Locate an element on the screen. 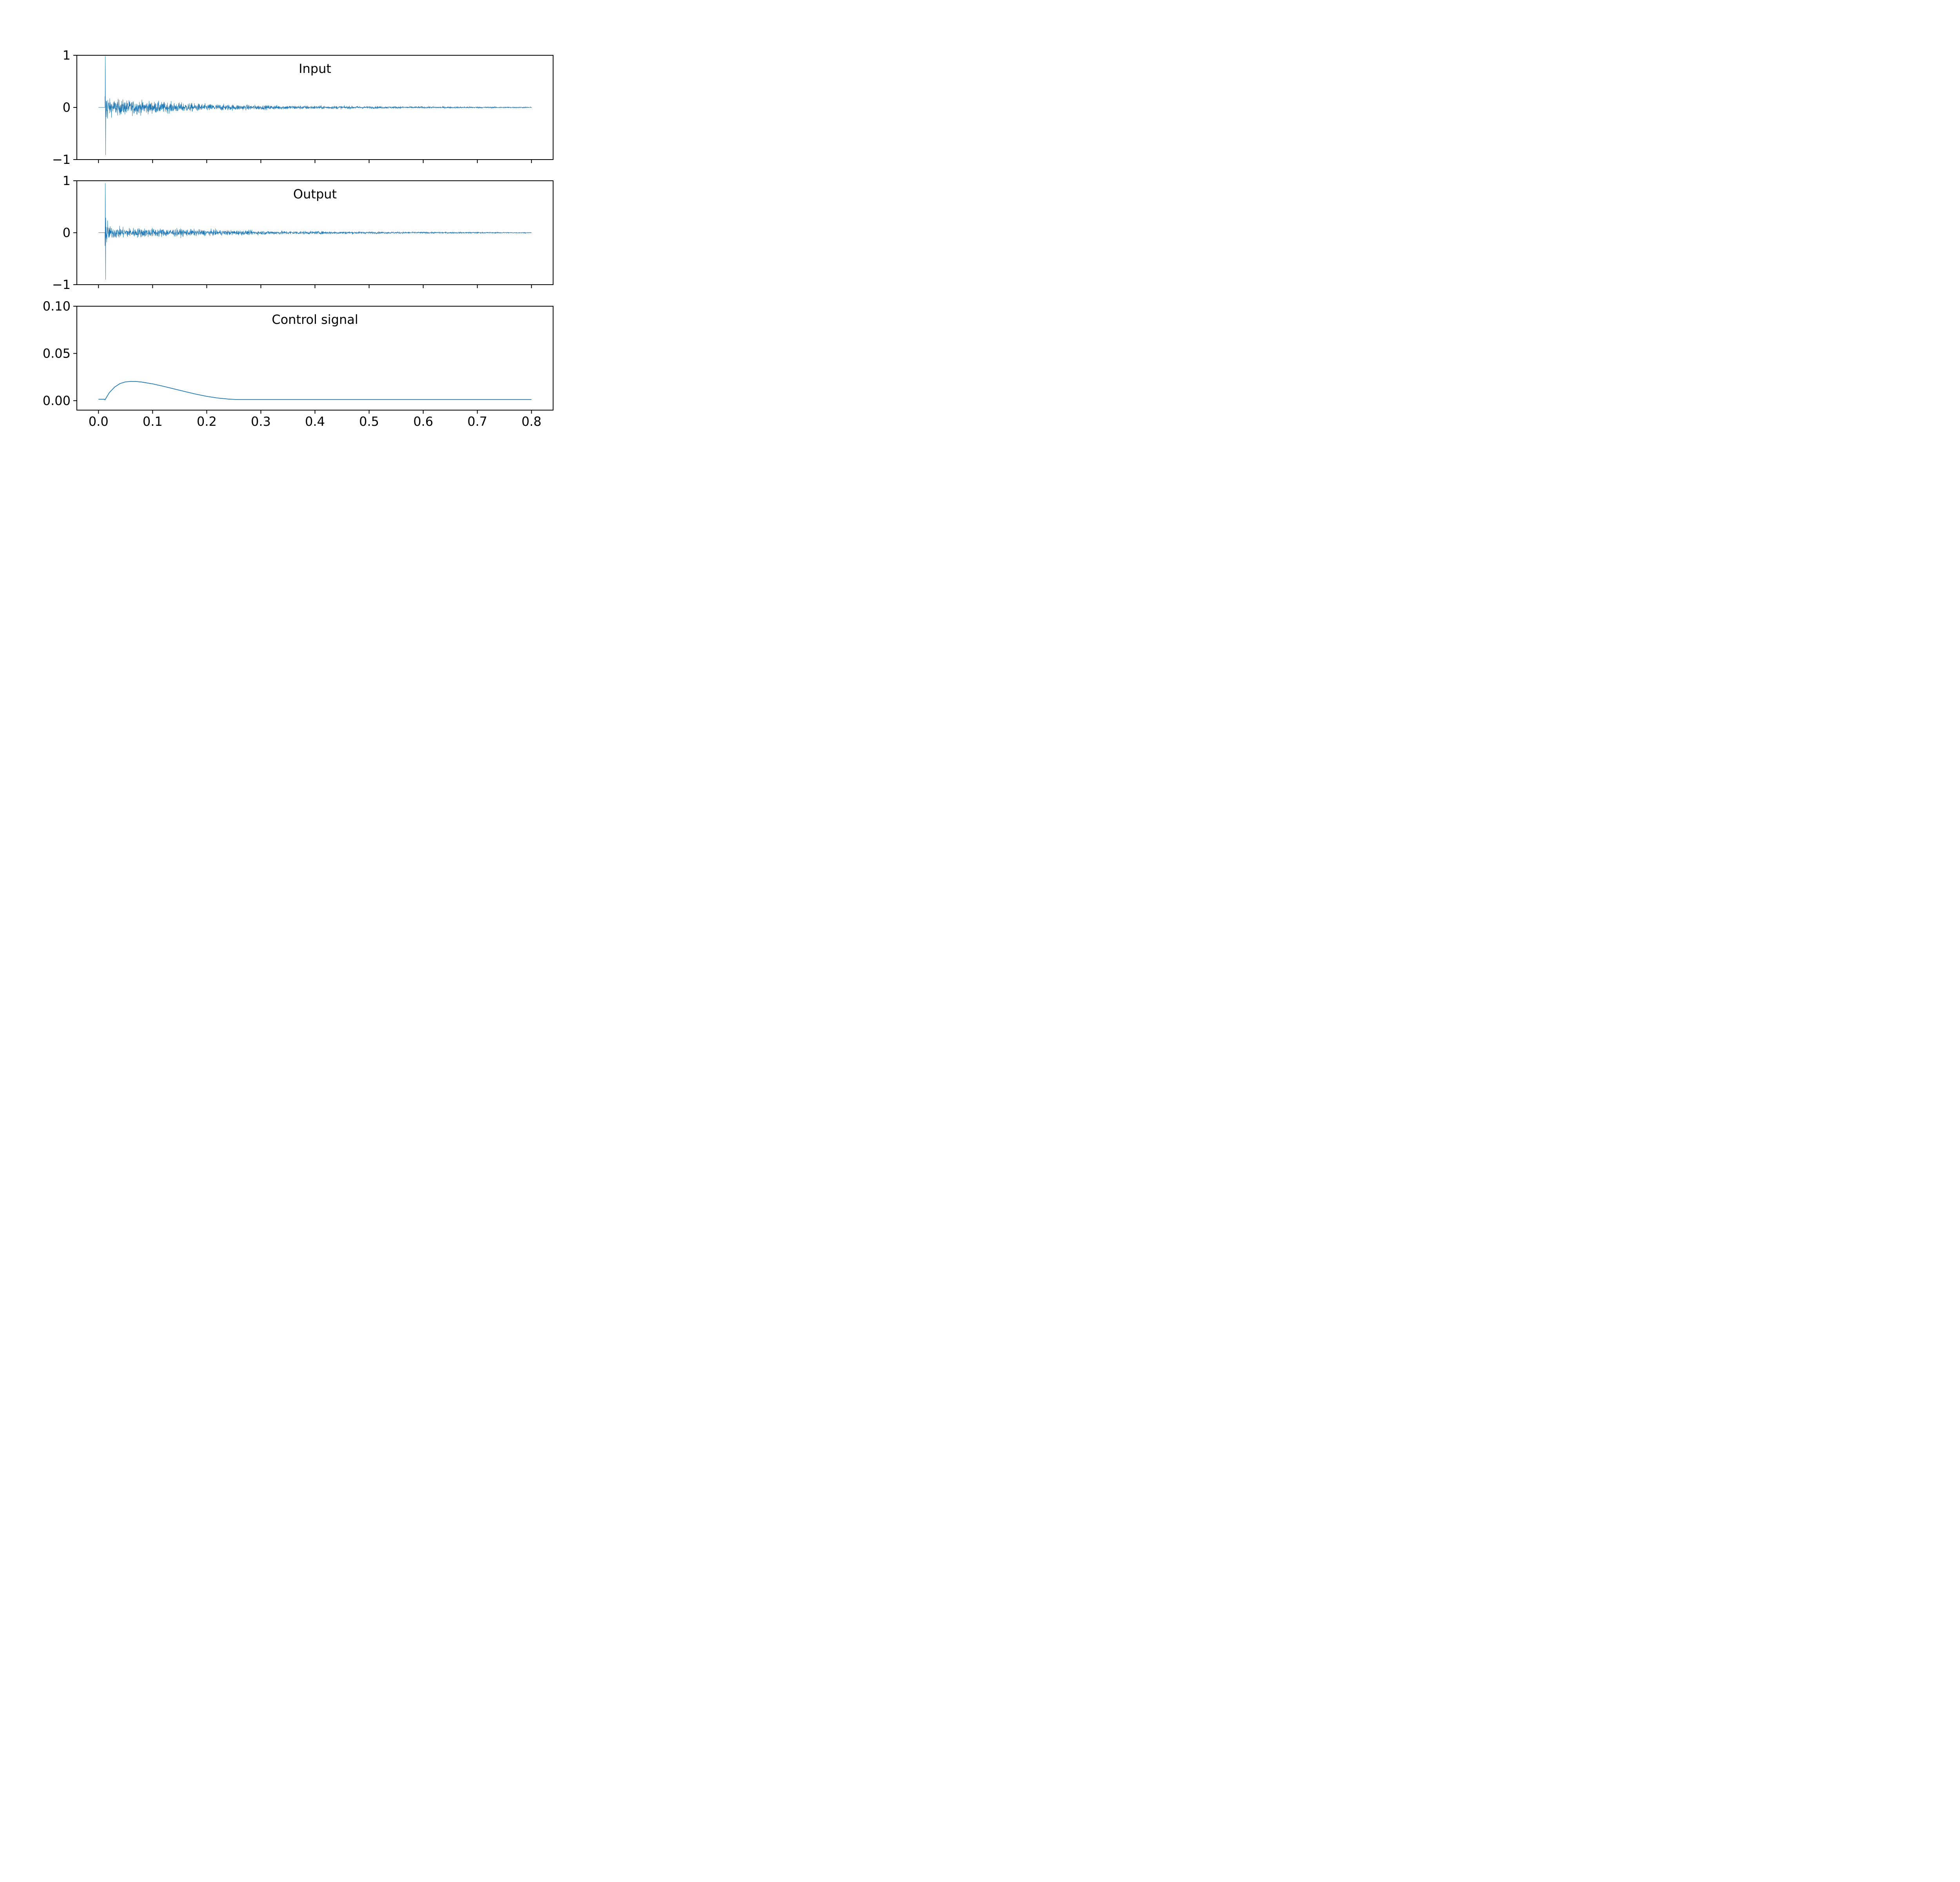 The width and height of the screenshot is (1960, 1882). control-signal-x-tick-label-0-0: 0.0 is located at coordinates (99, 421).